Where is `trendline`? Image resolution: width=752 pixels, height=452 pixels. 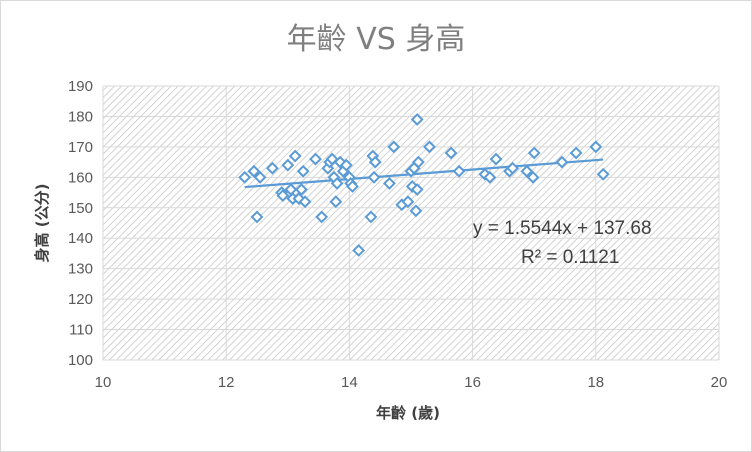 trendline is located at coordinates (424, 173).